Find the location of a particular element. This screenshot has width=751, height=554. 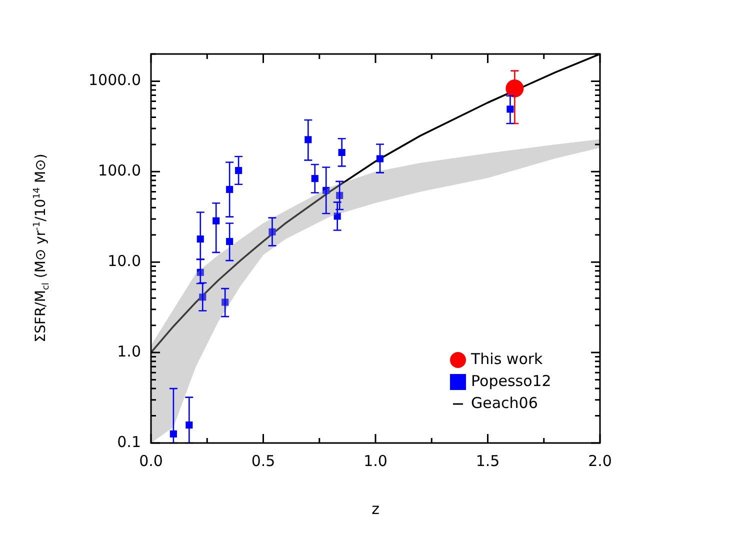

y-tick-label: 1.0 is located at coordinates (129, 351).